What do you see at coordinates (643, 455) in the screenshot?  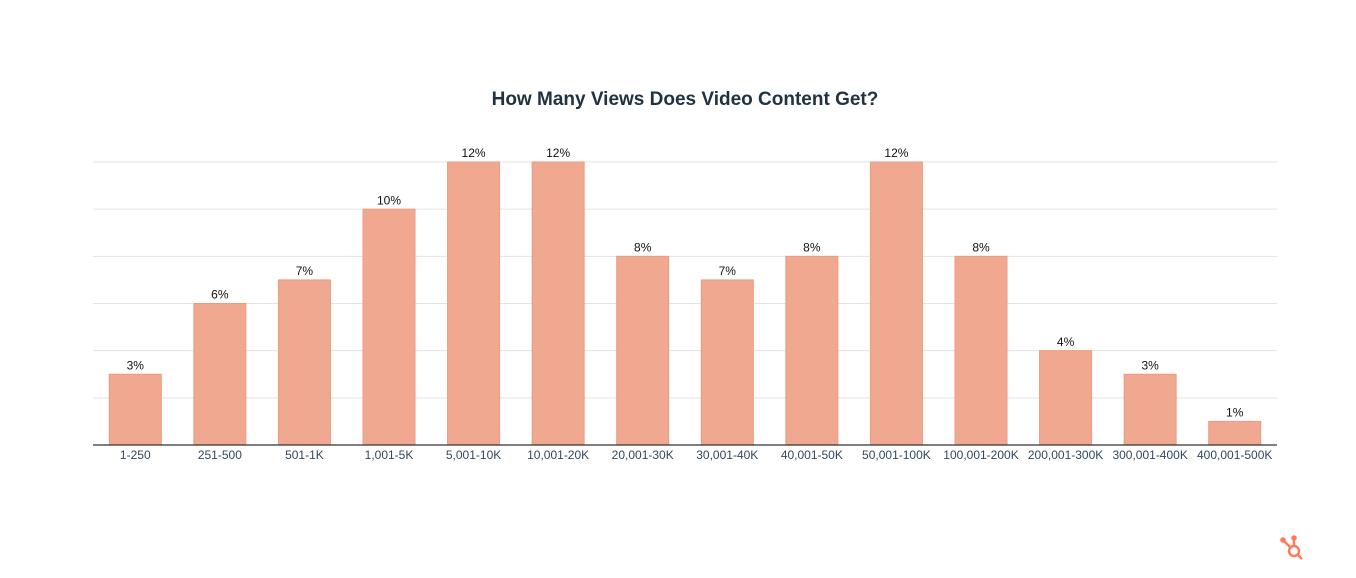 I see `x-tick-label: 20,001-30K` at bounding box center [643, 455].